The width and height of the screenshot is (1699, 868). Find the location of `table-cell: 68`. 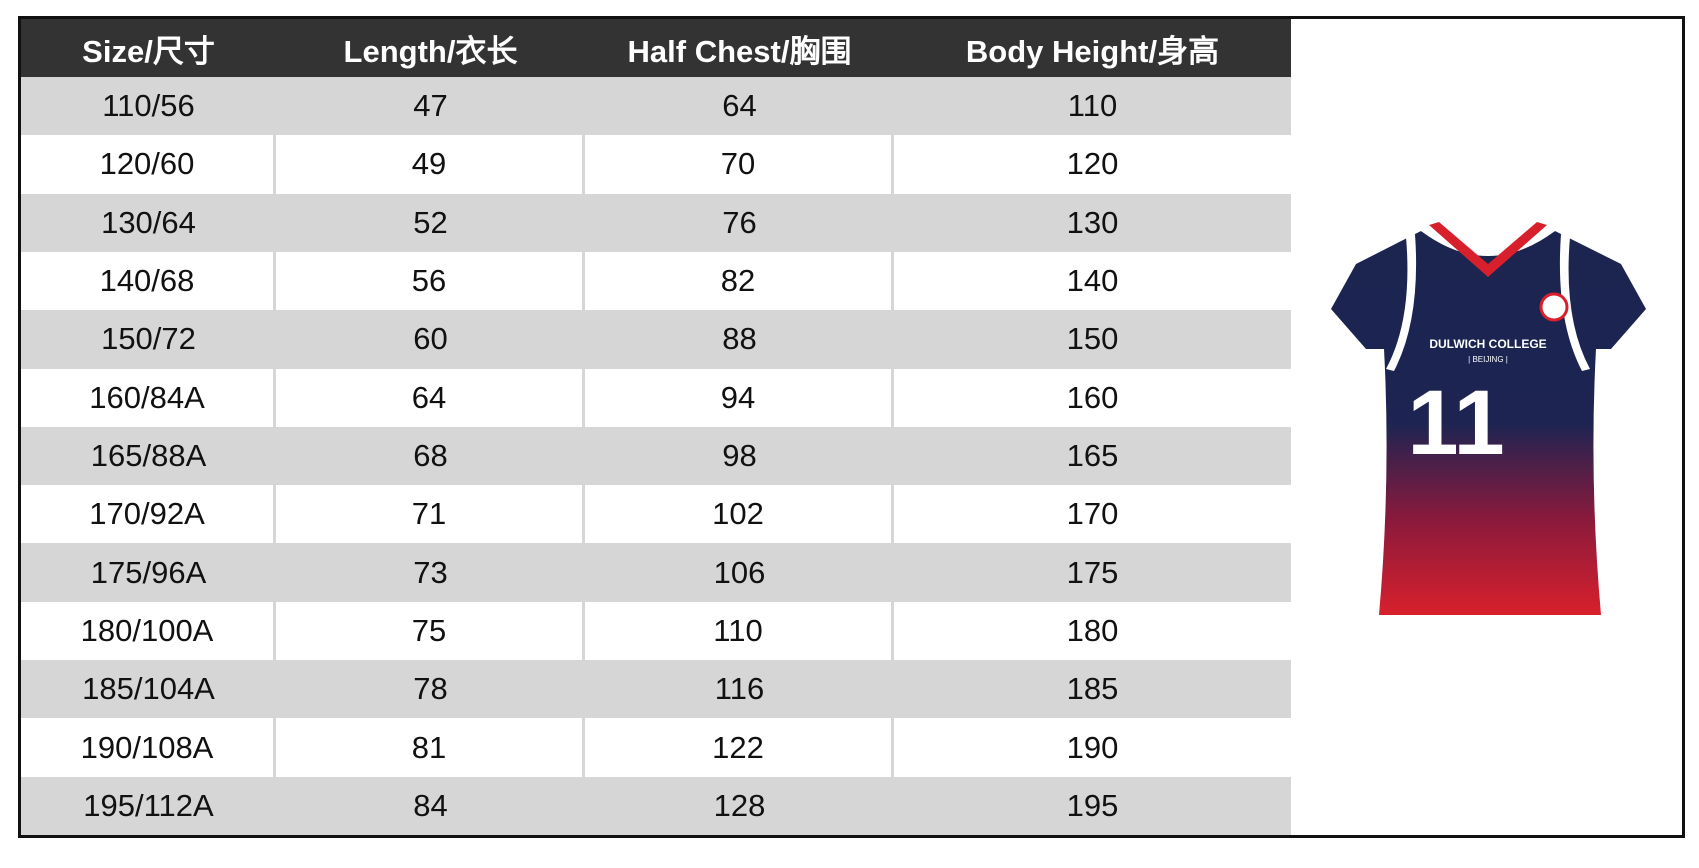

table-cell: 68 is located at coordinates (430, 456).